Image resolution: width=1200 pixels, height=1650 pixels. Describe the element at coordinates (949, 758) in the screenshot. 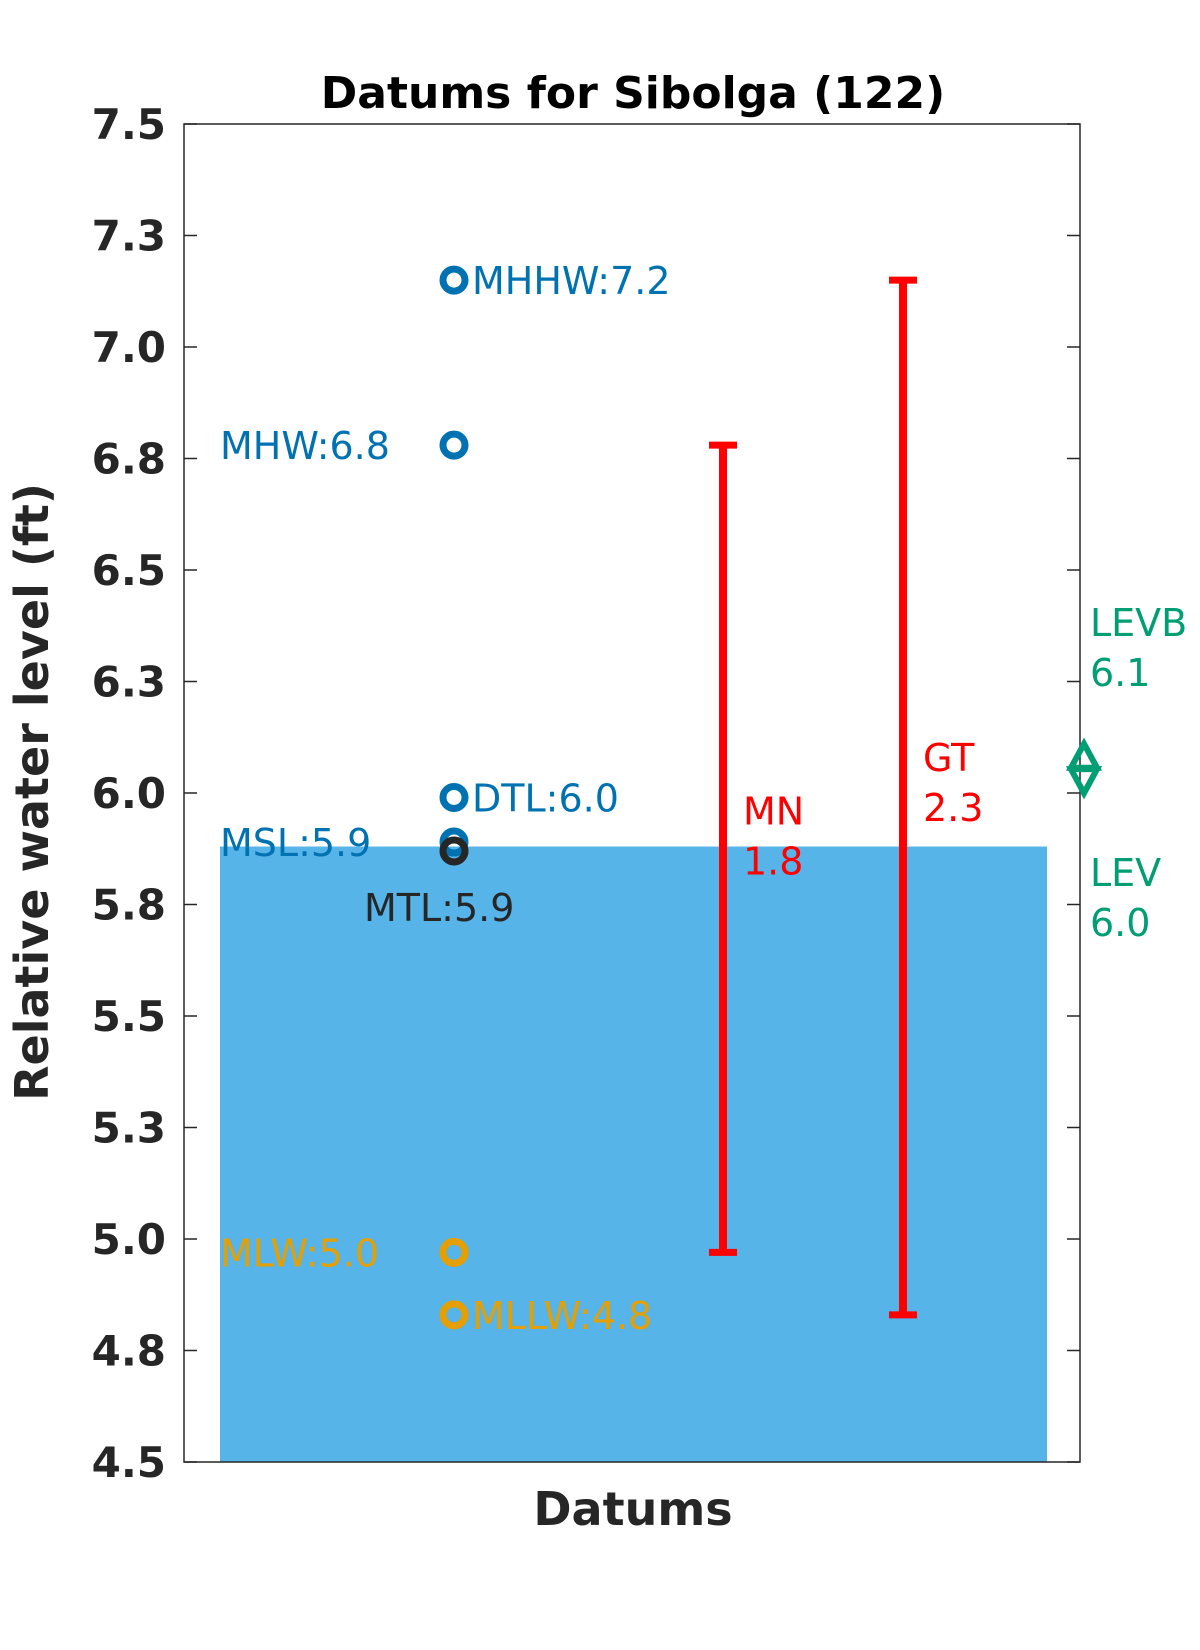

I see `range-name-label: GT` at that location.